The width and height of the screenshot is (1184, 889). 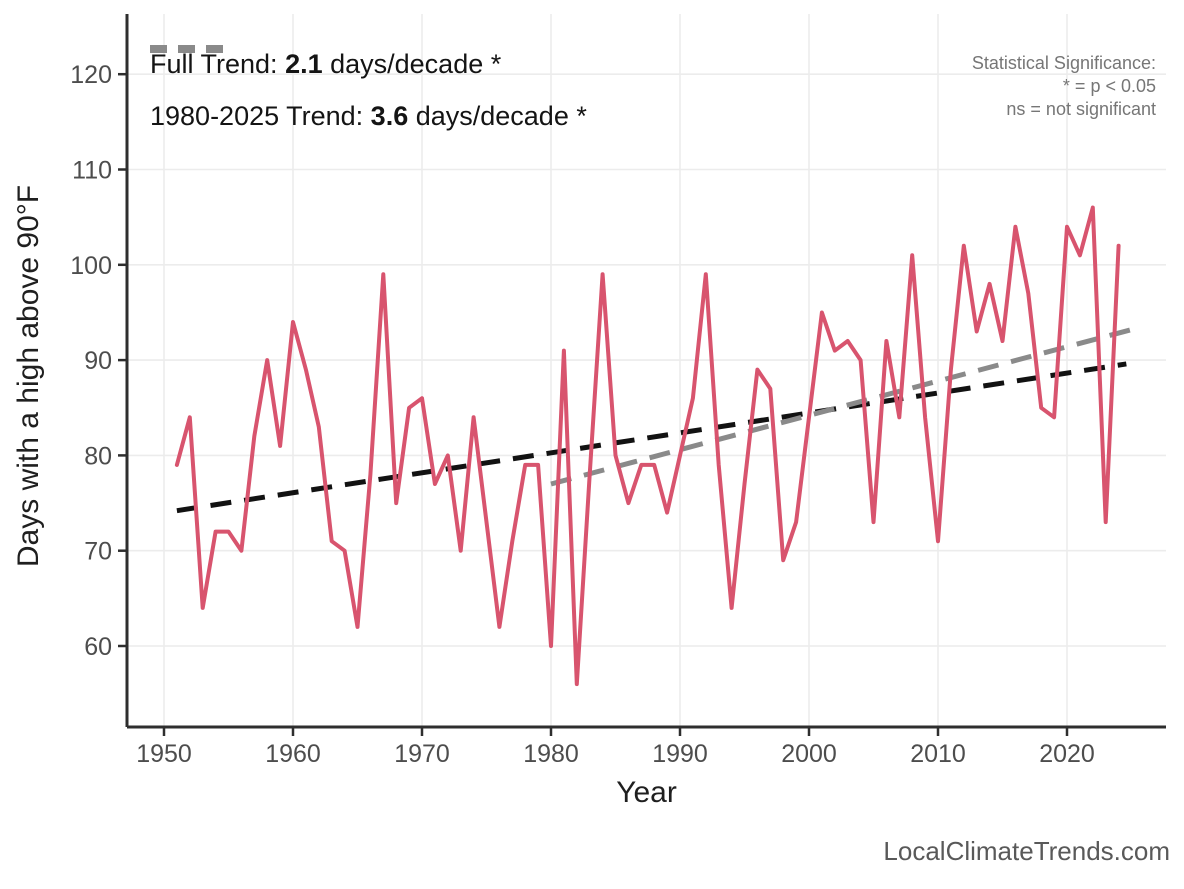 I want to click on x-tick-label-2010: 2010, so click(x=938, y=754).